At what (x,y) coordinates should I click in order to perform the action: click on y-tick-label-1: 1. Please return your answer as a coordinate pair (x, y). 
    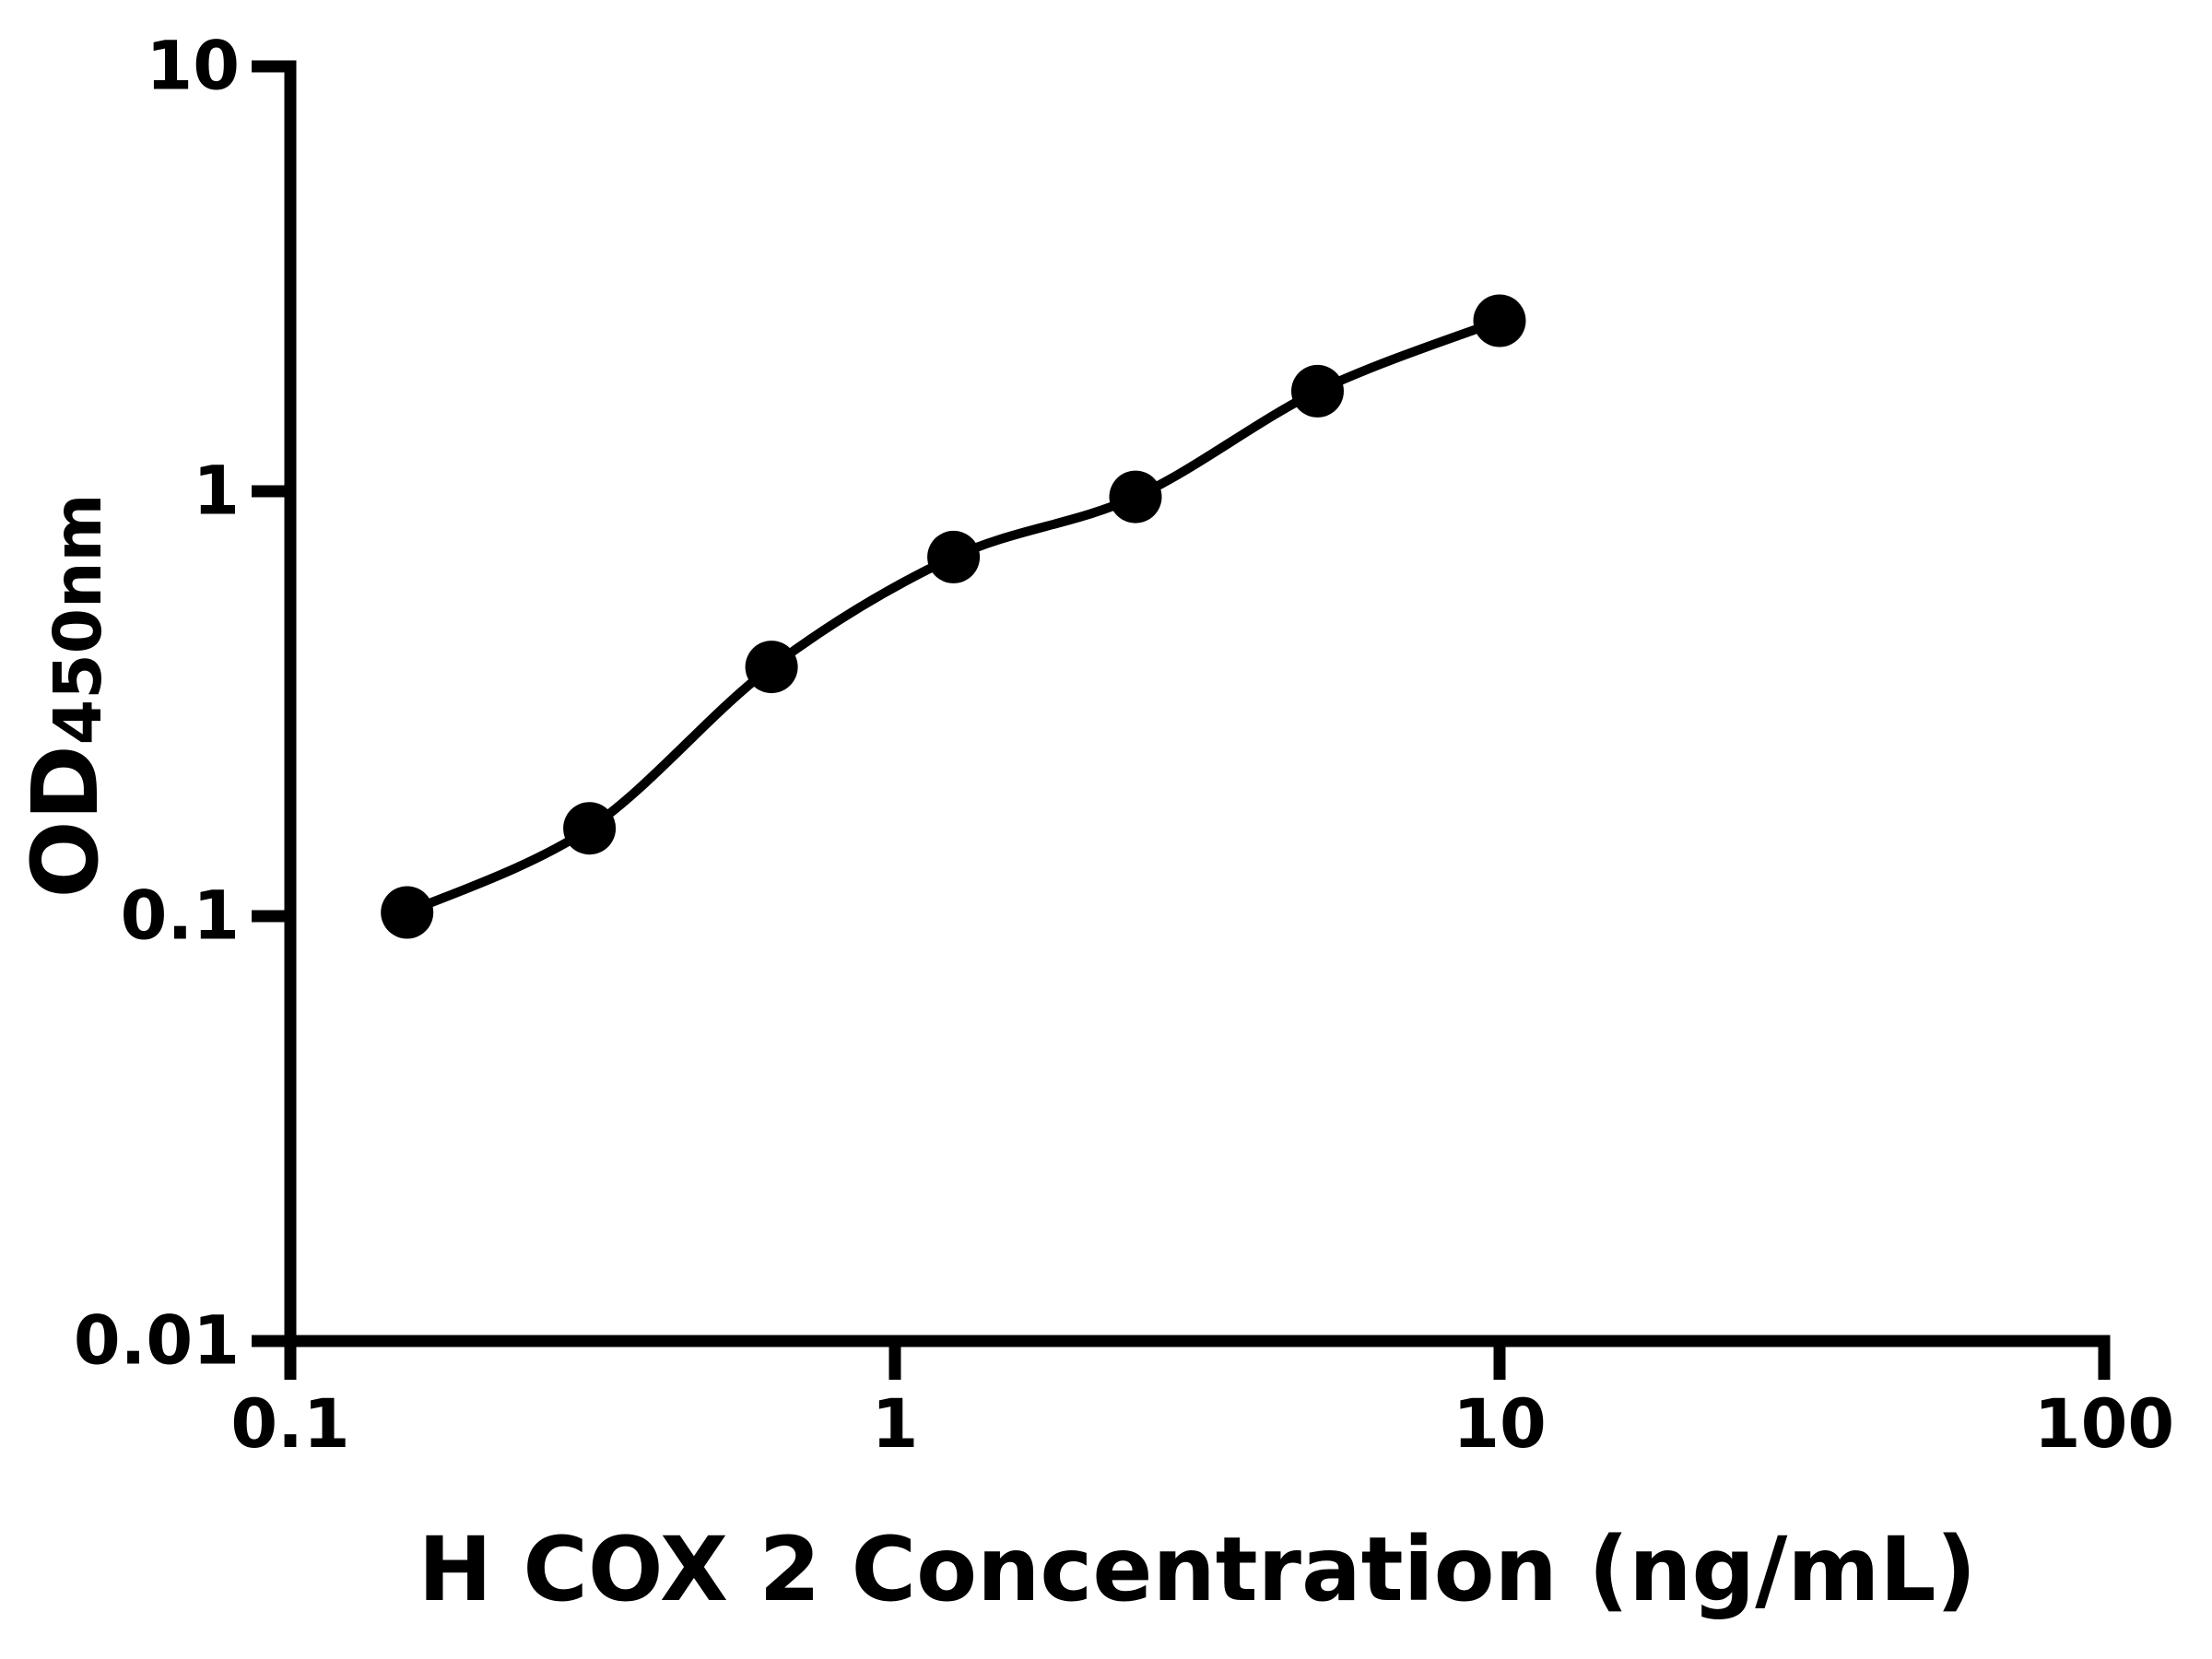
    Looking at the image, I should click on (216, 492).